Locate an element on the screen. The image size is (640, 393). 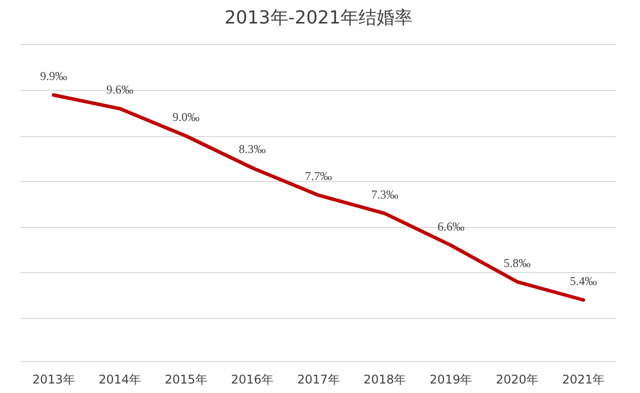
x-tick-label: 2018年 is located at coordinates (384, 379).